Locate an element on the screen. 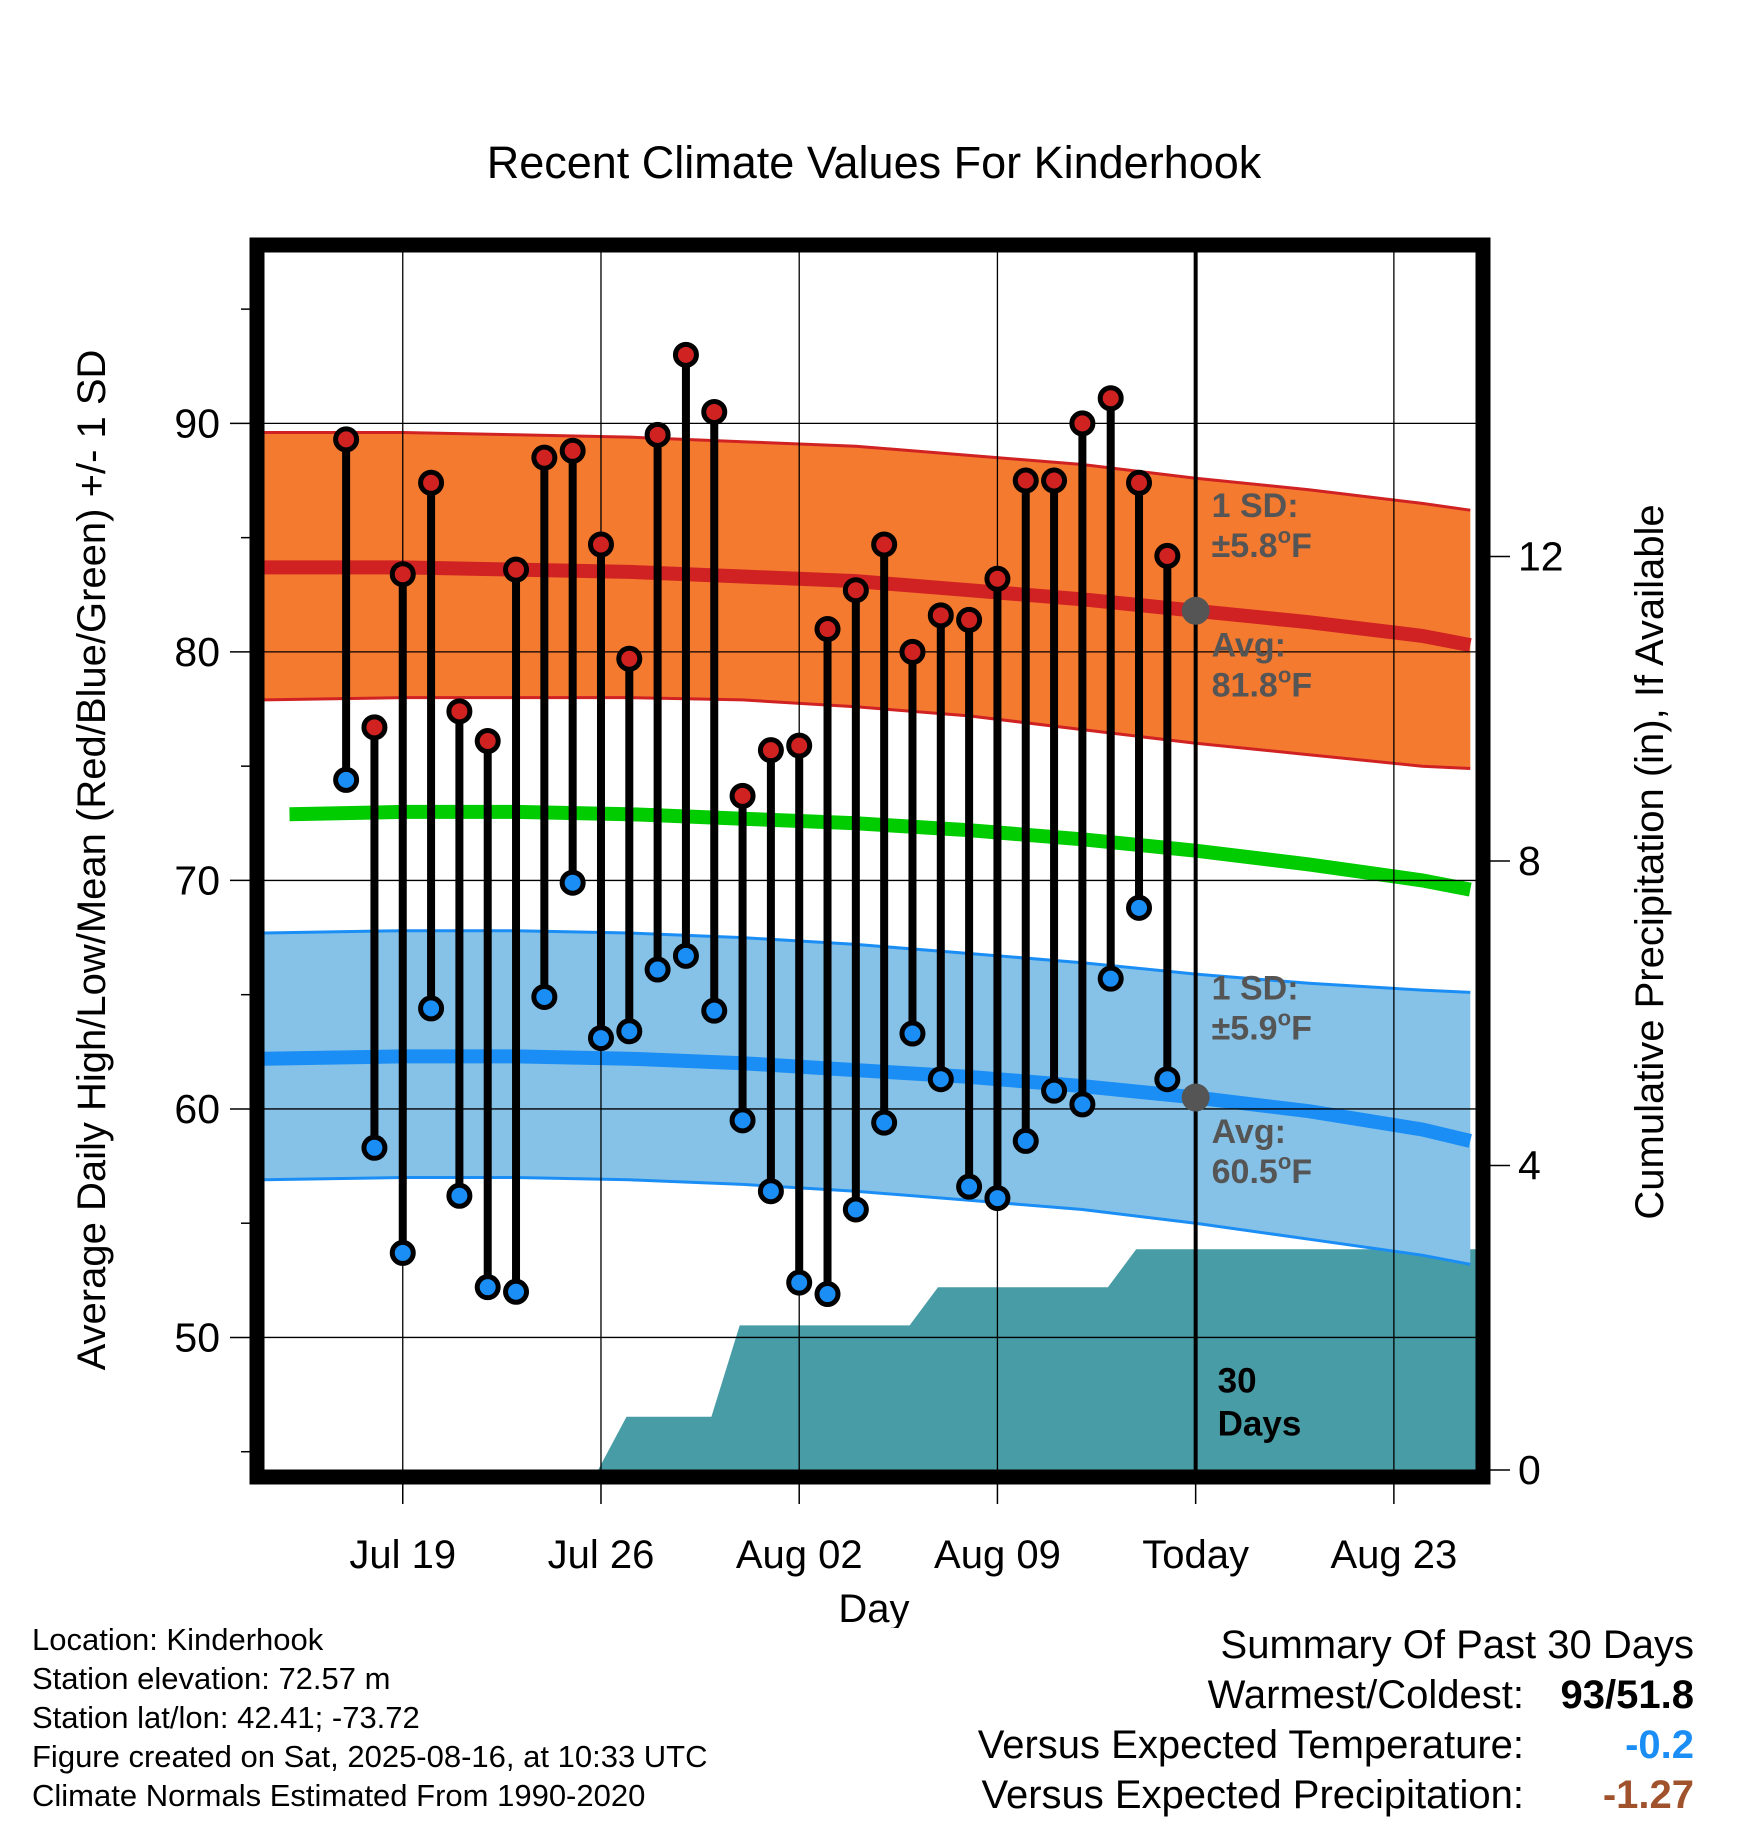 This screenshot has width=1748, height=1828. precip-departure-value: -1.27 is located at coordinates (1648, 1795).